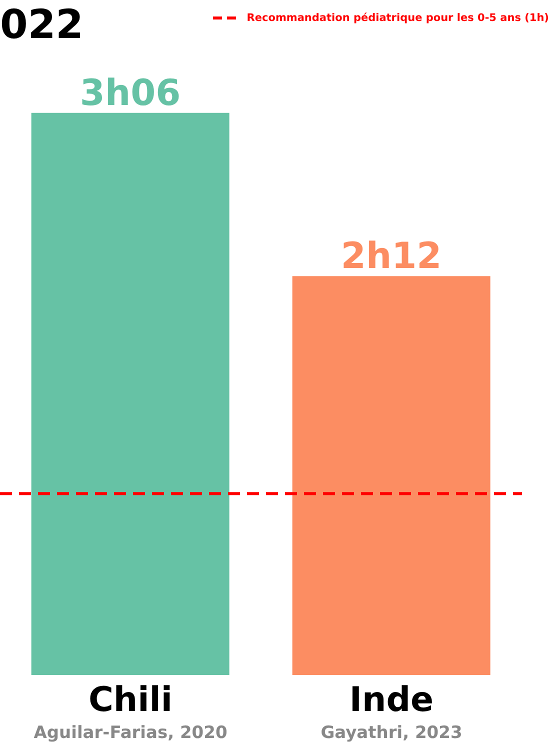 Image resolution: width=553 pixels, height=744 pixels. What do you see at coordinates (391, 711) in the screenshot?
I see `x-tick-label: Inde Gayathri, 2023` at bounding box center [391, 711].